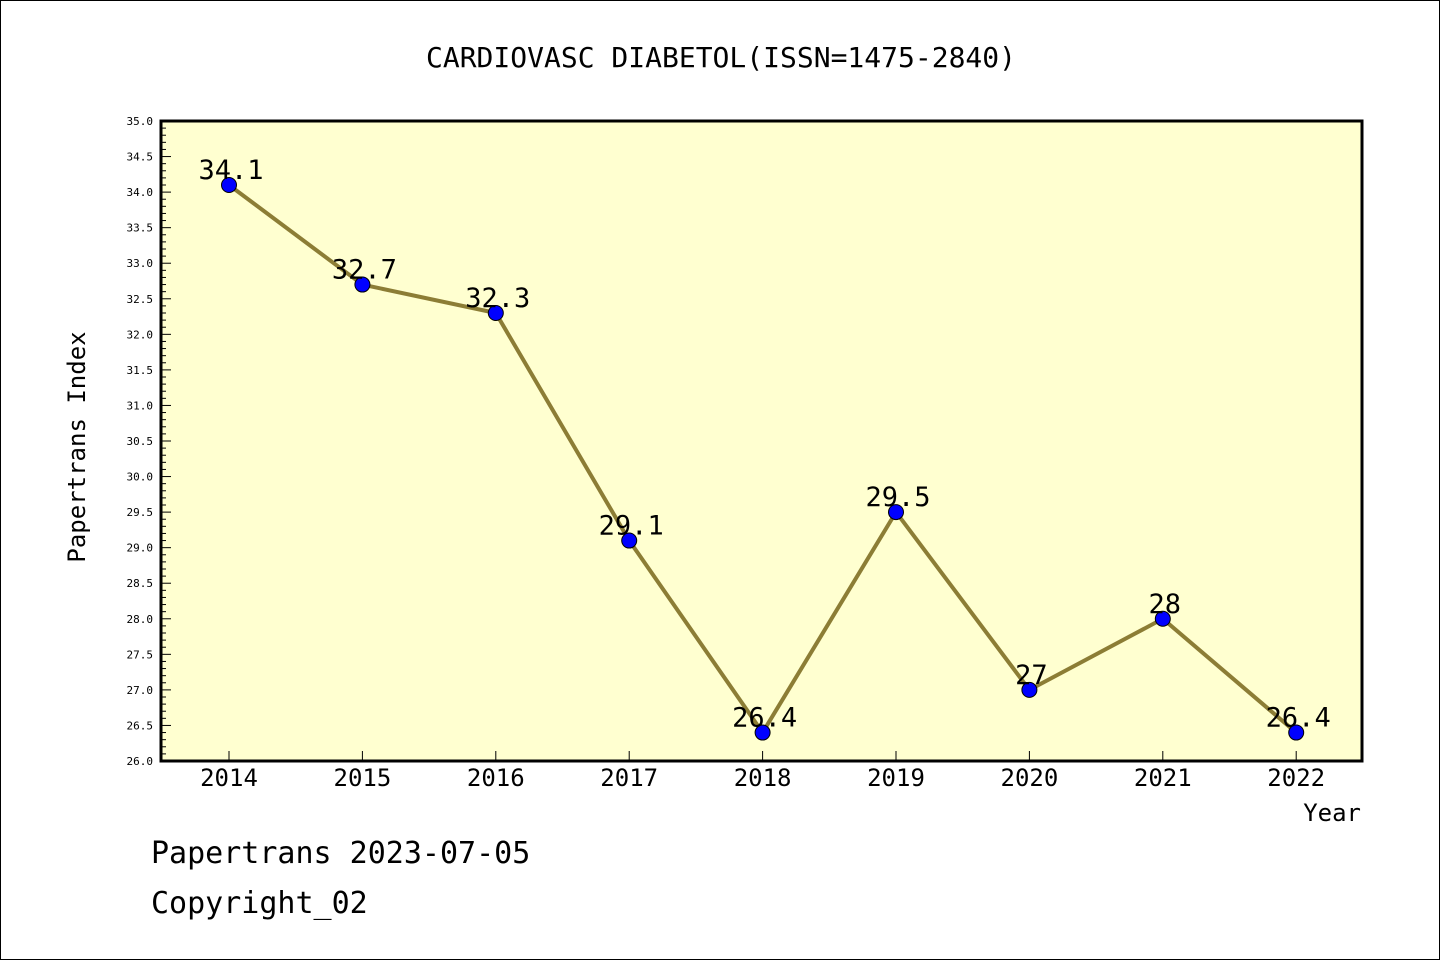  Describe the element at coordinates (259, 903) in the screenshot. I see `footer-copyright-text: Copyright_02` at that location.